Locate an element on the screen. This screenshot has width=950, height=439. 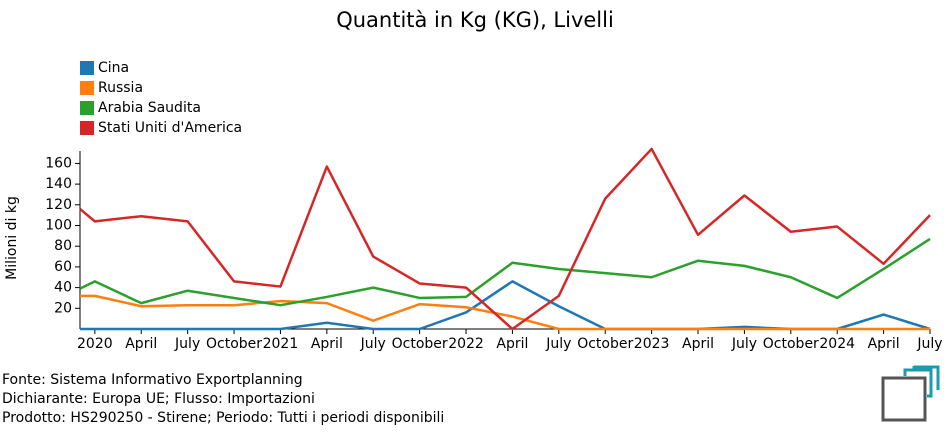
x-tick-label: 2023 is located at coordinates (652, 344).